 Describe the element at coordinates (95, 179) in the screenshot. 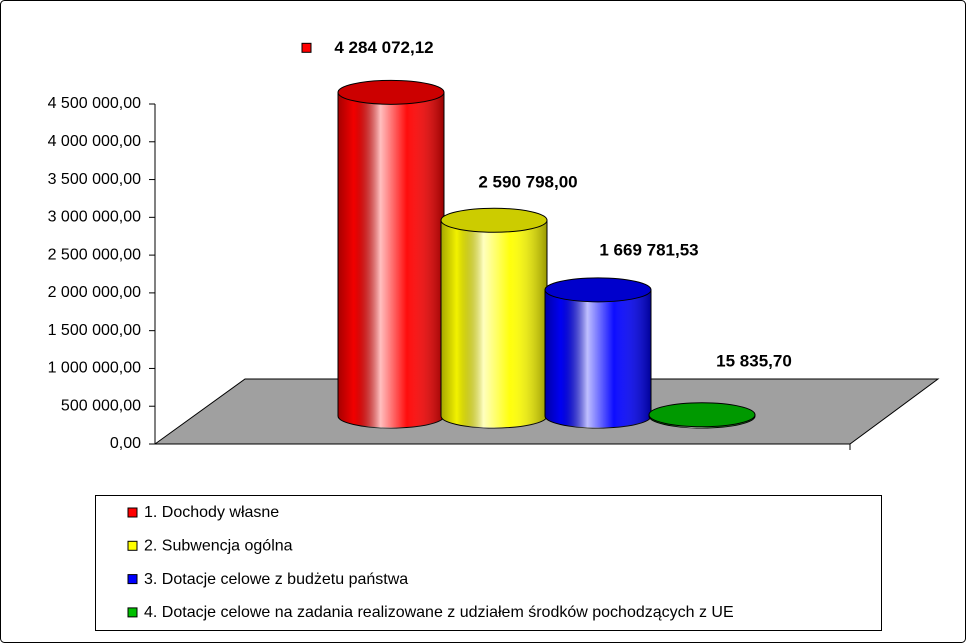

I see `y-tick-label: 3 500 000,00` at that location.